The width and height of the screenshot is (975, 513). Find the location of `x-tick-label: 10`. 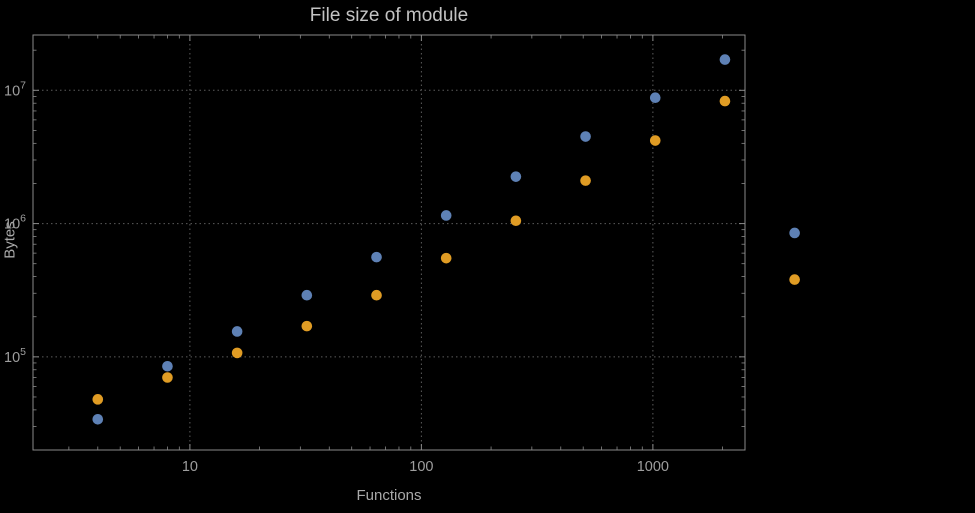

x-tick-label: 10 is located at coordinates (190, 467).